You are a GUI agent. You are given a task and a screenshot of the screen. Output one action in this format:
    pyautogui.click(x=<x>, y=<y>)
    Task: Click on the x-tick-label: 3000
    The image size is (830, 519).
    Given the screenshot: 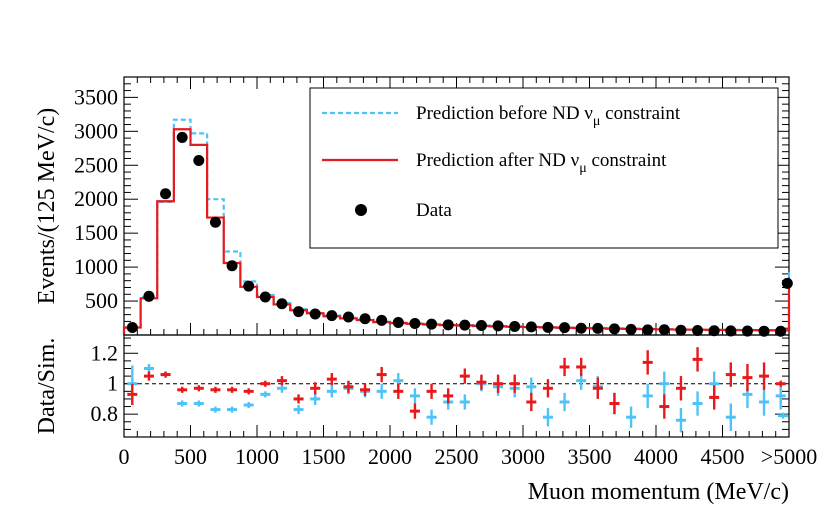 What is the action you would take?
    pyautogui.click(x=523, y=456)
    